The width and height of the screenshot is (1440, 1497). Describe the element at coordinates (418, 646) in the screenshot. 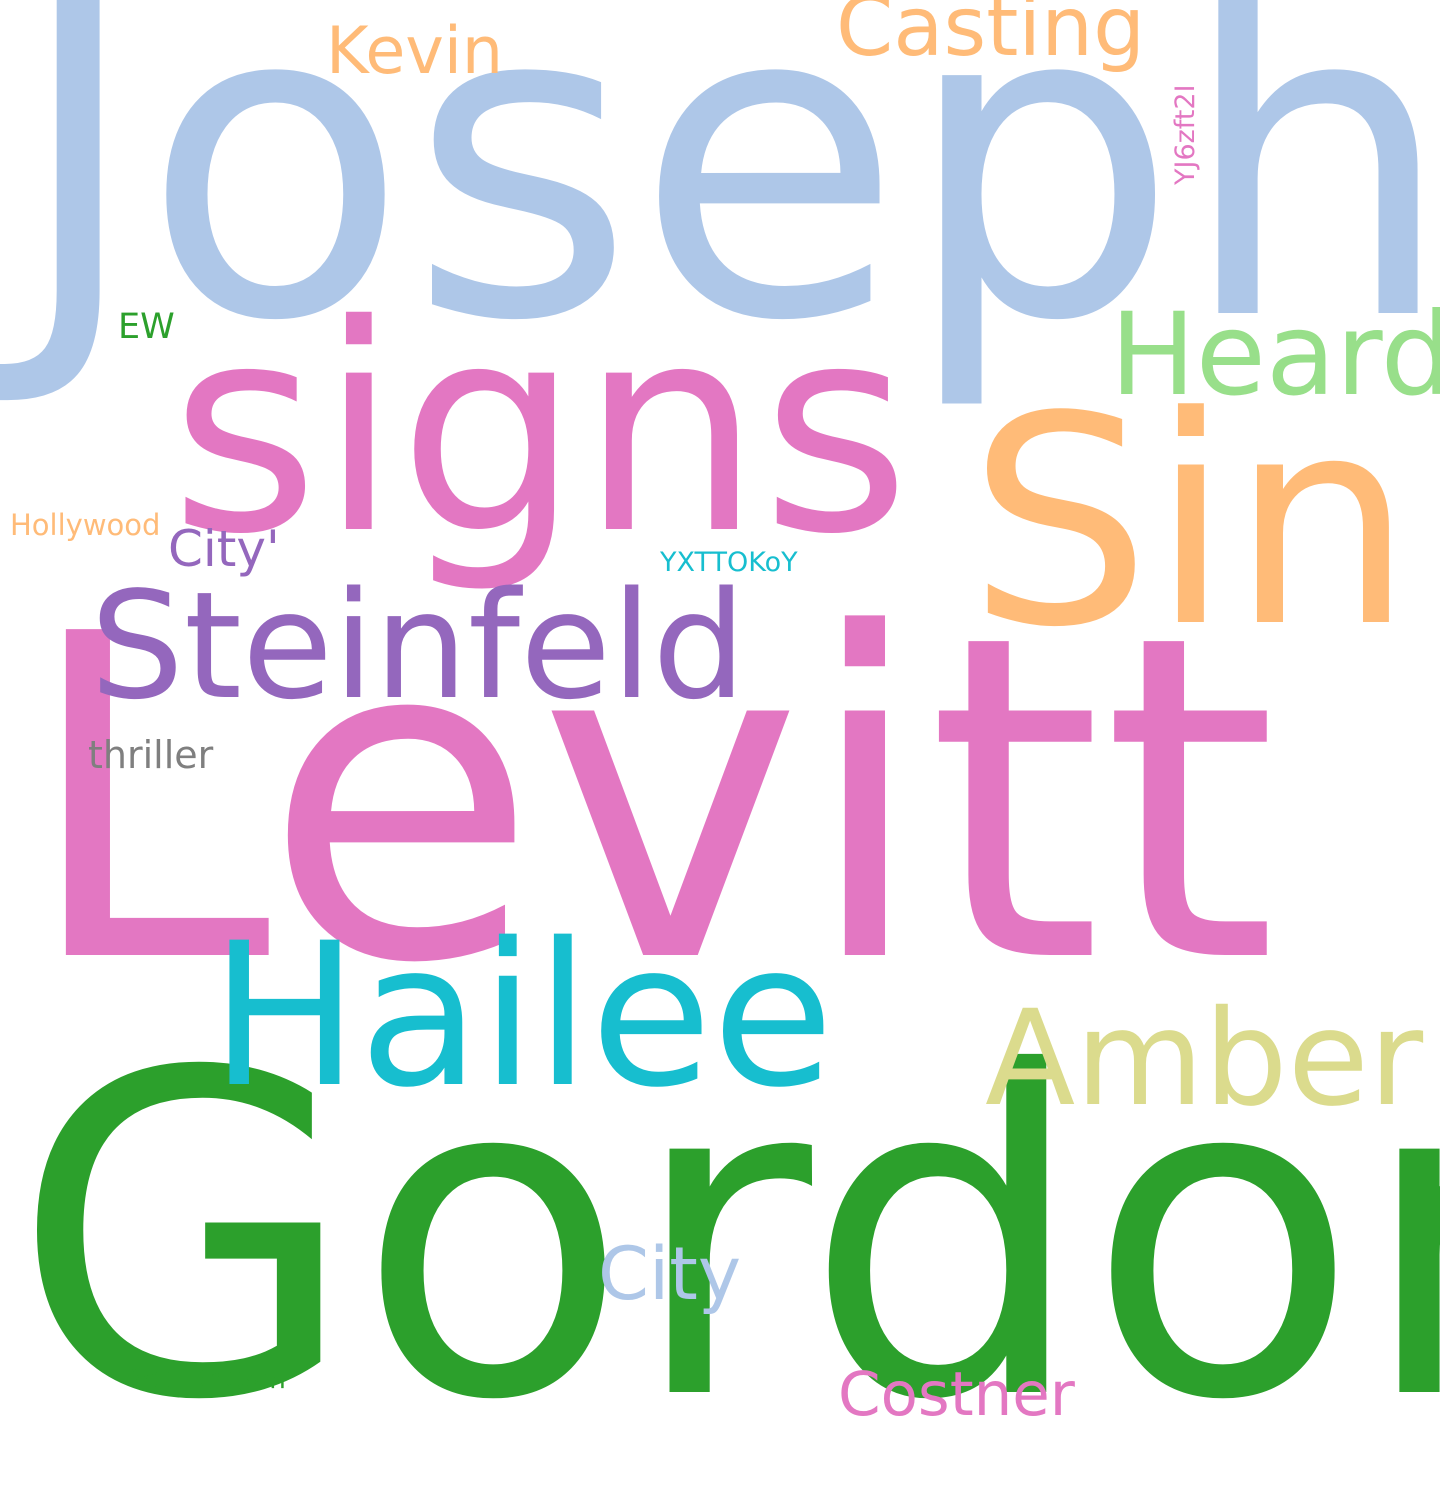

I see `word-steinfeld: Steinfeld` at that location.